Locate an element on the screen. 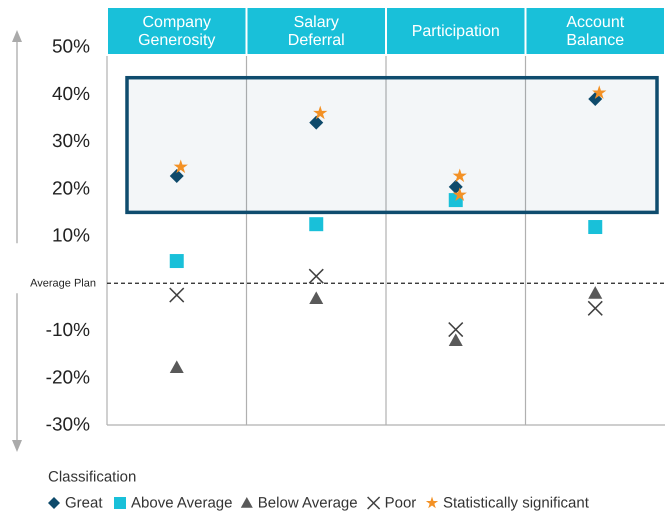  column-header: Participation is located at coordinates (455, 31).